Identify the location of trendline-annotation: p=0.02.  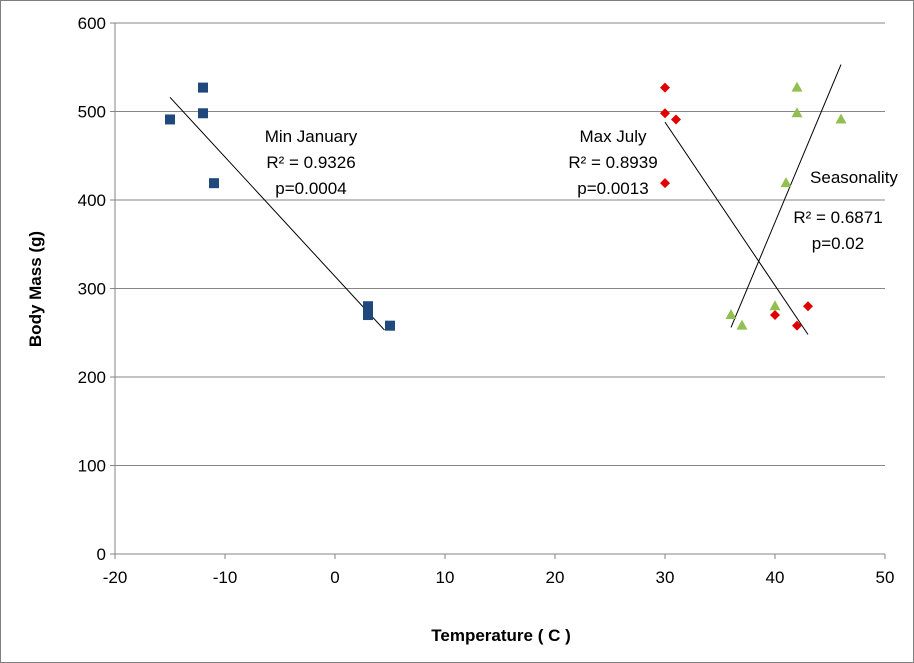
(838, 243).